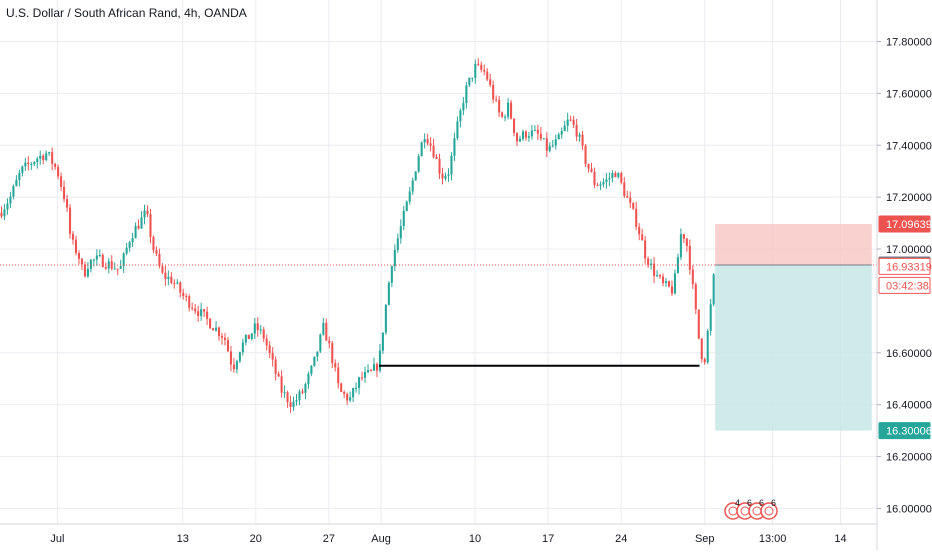  Describe the element at coordinates (705, 539) in the screenshot. I see `x-tick-label: Sep` at that location.